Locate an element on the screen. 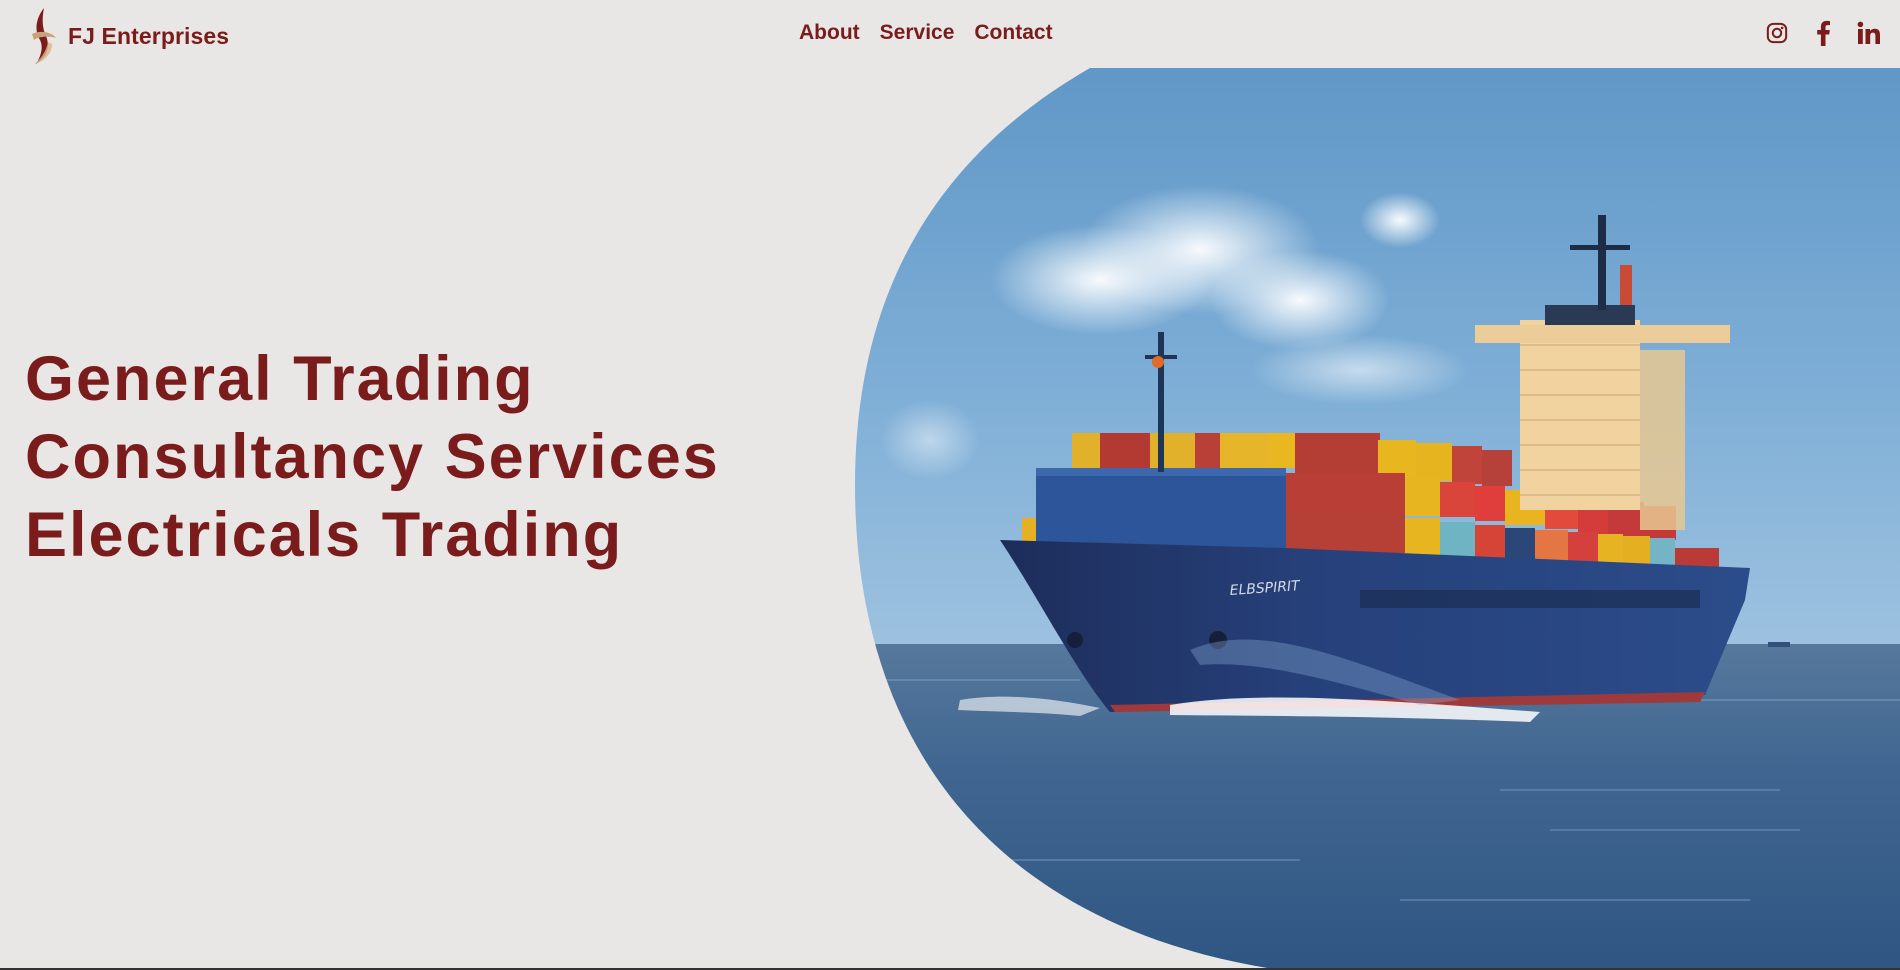 The image size is (1900, 970). ship-name-text: ELBSPIRIT is located at coordinates (1265, 588).